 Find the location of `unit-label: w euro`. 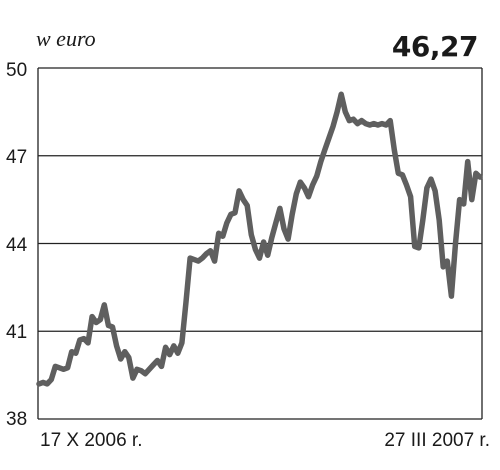

unit-label: w euro is located at coordinates (66, 38).